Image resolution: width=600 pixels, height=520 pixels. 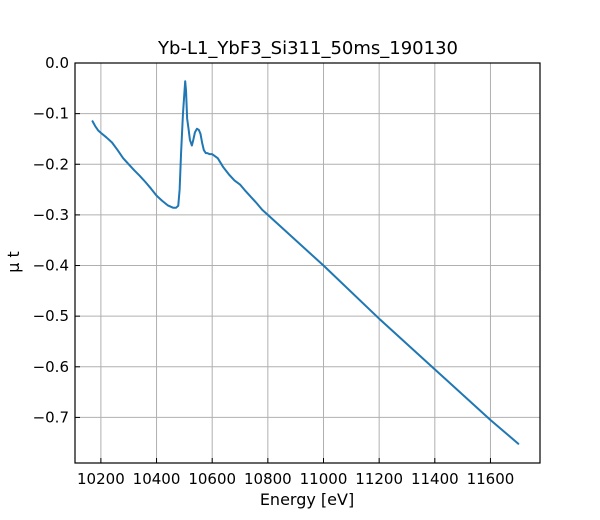 I want to click on y-tick-label: 0.0, so click(x=57, y=63).